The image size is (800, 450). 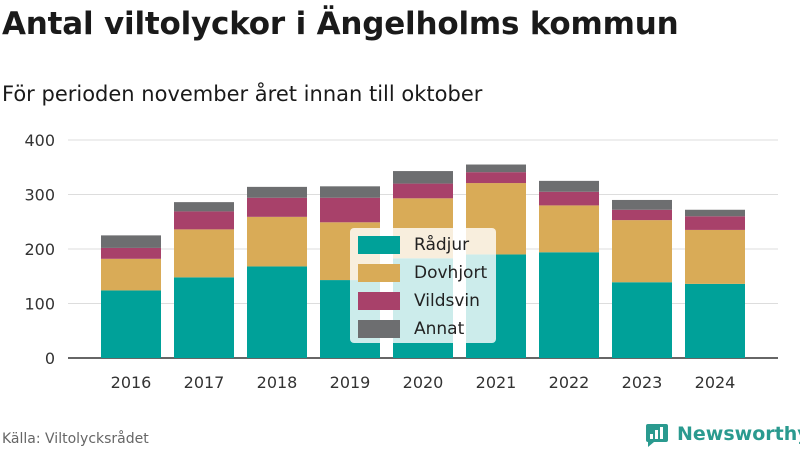 I want to click on y-tick-label: 400, so click(x=39, y=140).